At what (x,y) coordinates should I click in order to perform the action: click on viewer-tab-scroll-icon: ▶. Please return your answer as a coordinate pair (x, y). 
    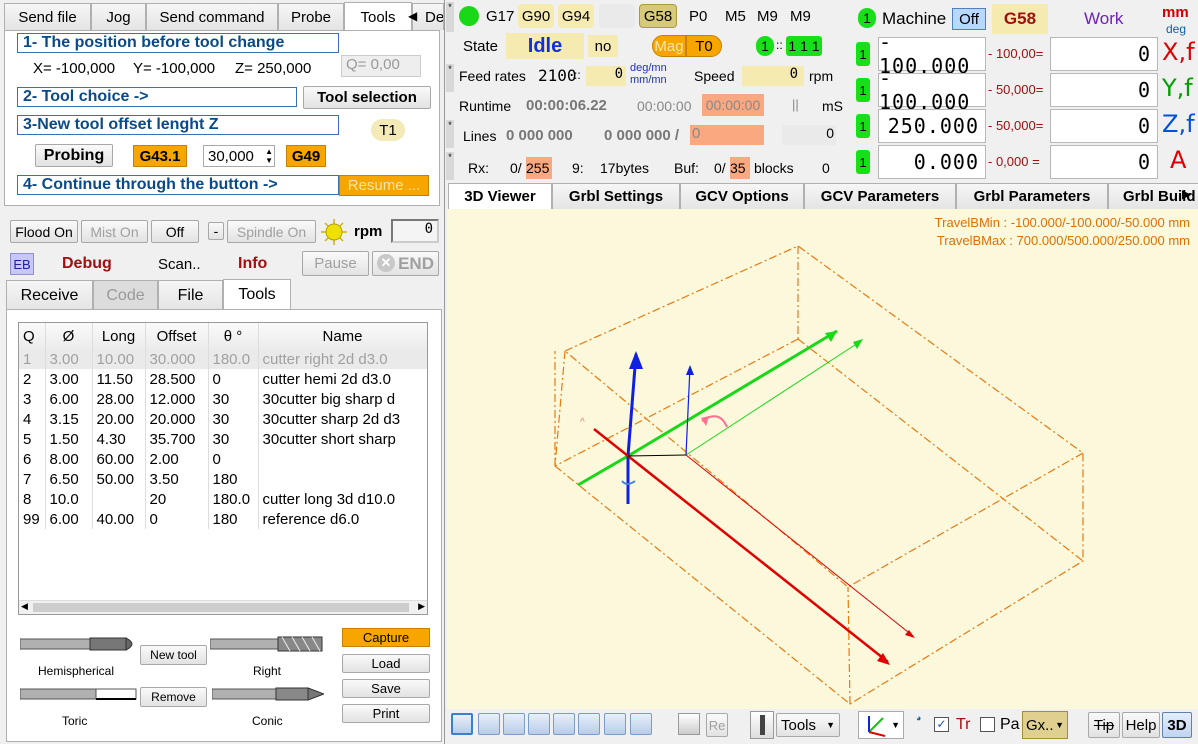
    Looking at the image, I should click on (1187, 194).